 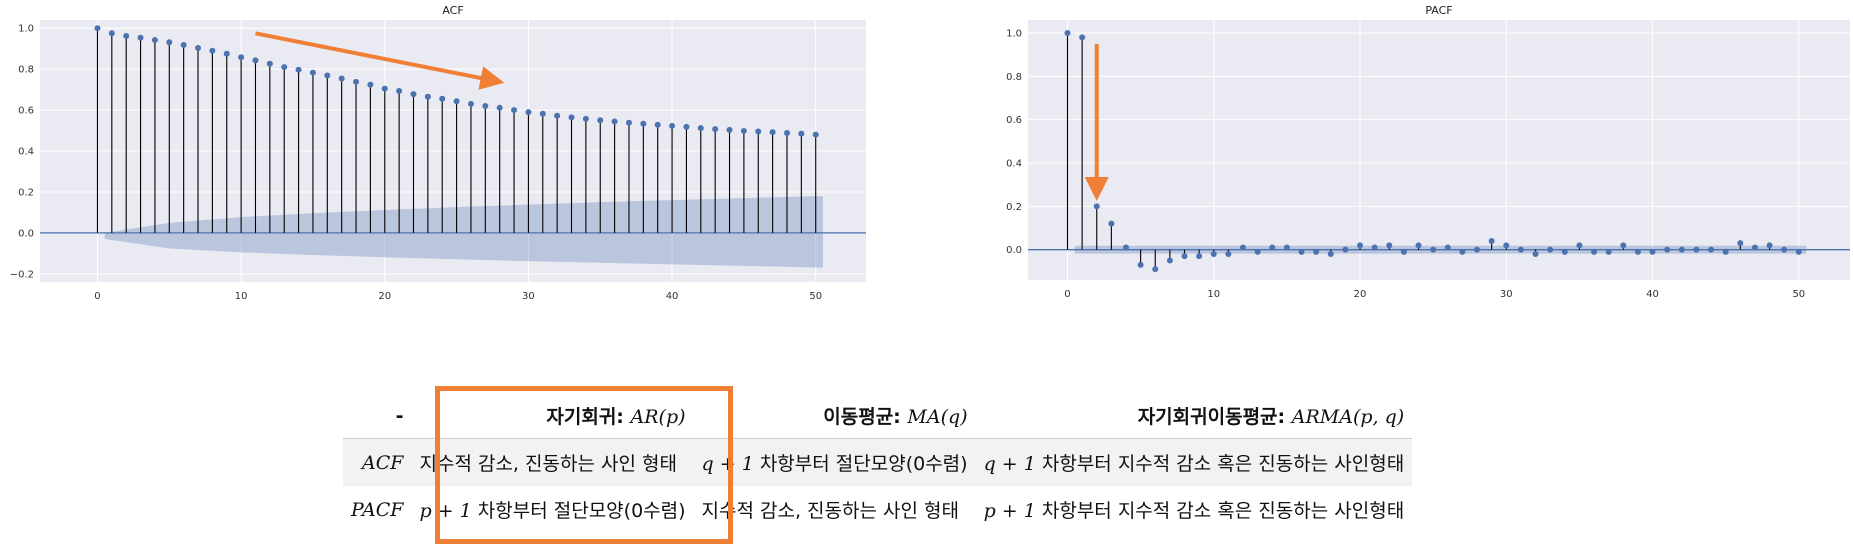 What do you see at coordinates (1014, 120) in the screenshot?
I see `pacf-y-tick-label: 0.6` at bounding box center [1014, 120].